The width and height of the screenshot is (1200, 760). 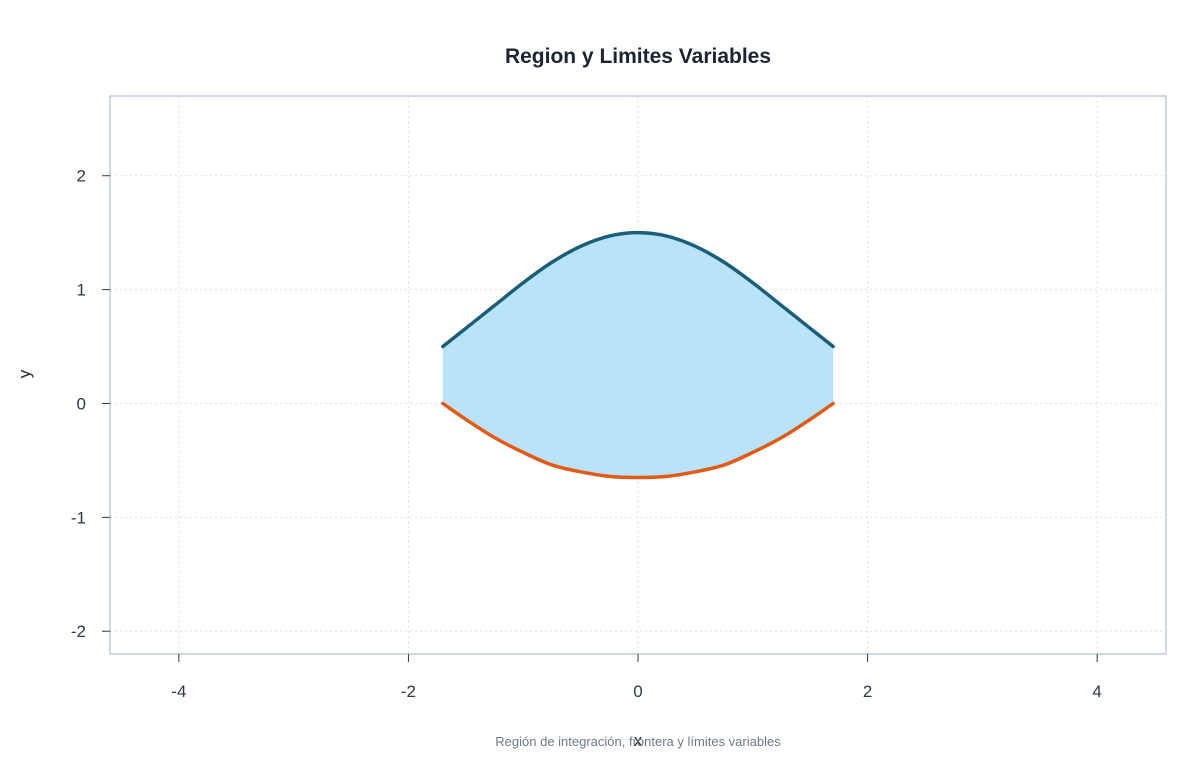 I want to click on x-tick-label: 4, so click(x=1096, y=691).